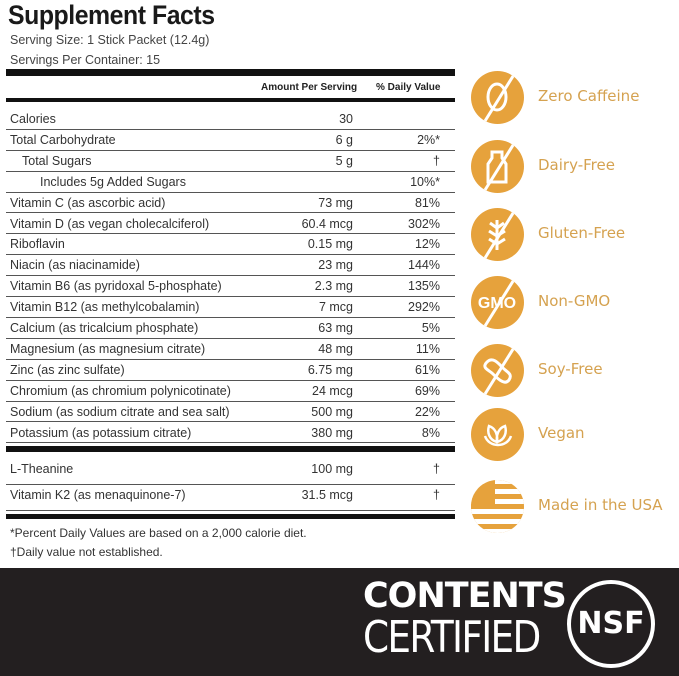 This screenshot has width=679, height=676. What do you see at coordinates (430, 328) in the screenshot?
I see `nutrient-daily-value: 5%` at bounding box center [430, 328].